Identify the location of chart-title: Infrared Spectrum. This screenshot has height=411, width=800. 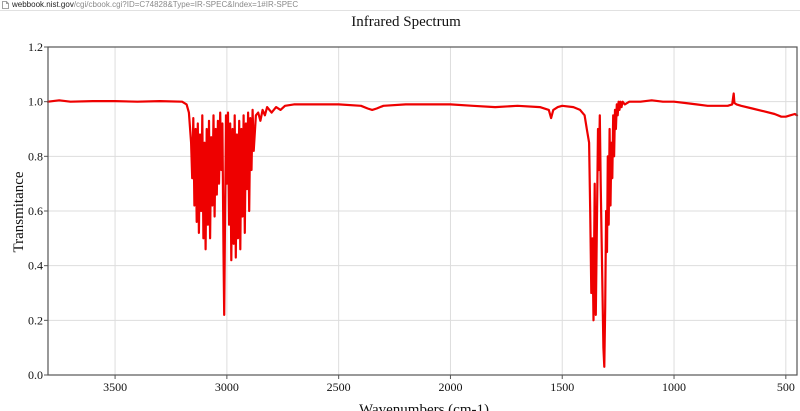
(406, 22).